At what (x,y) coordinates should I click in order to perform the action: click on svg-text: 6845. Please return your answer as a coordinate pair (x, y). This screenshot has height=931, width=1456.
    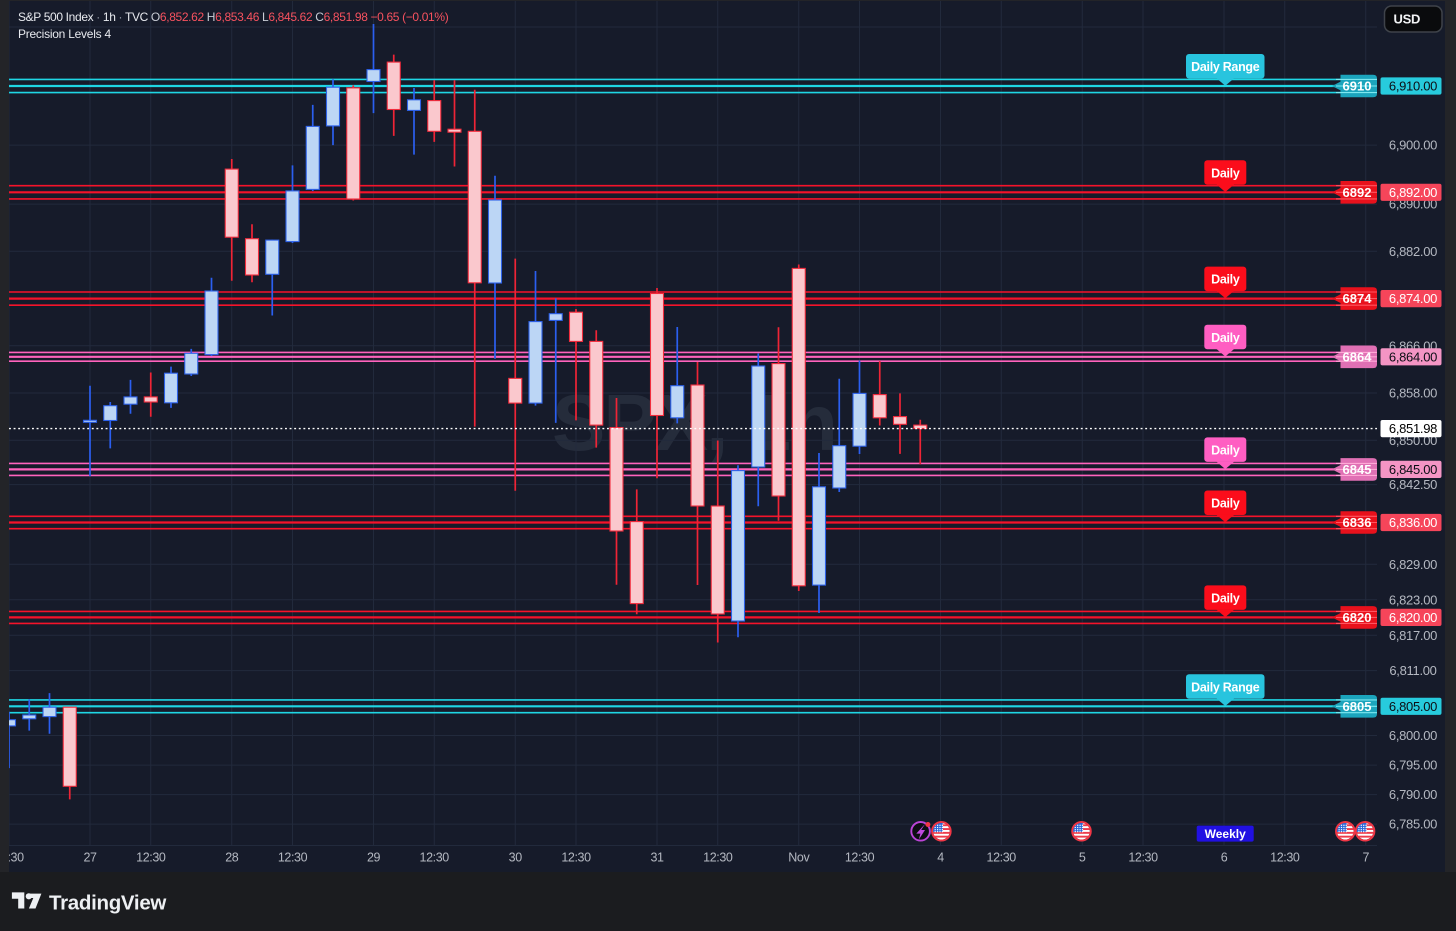
    Looking at the image, I should click on (1357, 469).